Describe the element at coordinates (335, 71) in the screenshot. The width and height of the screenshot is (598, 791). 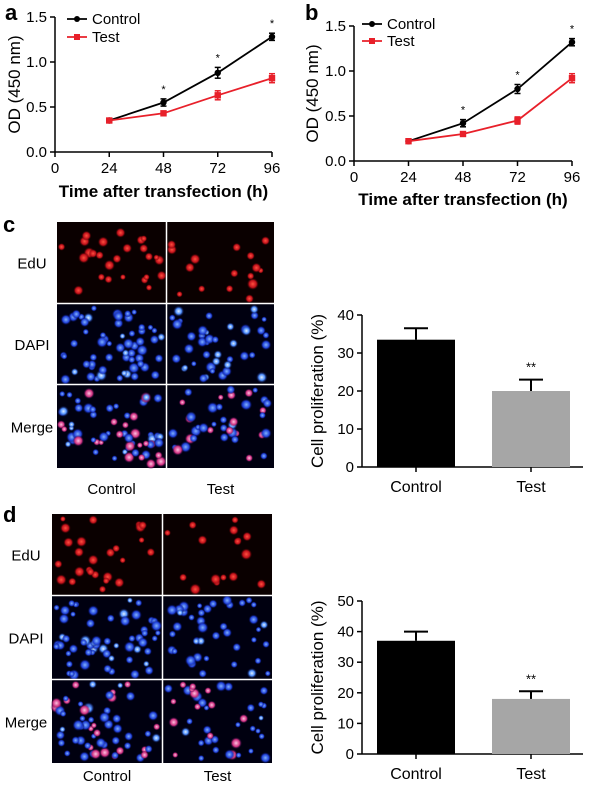
I see `y-tick-label: 1.0` at that location.